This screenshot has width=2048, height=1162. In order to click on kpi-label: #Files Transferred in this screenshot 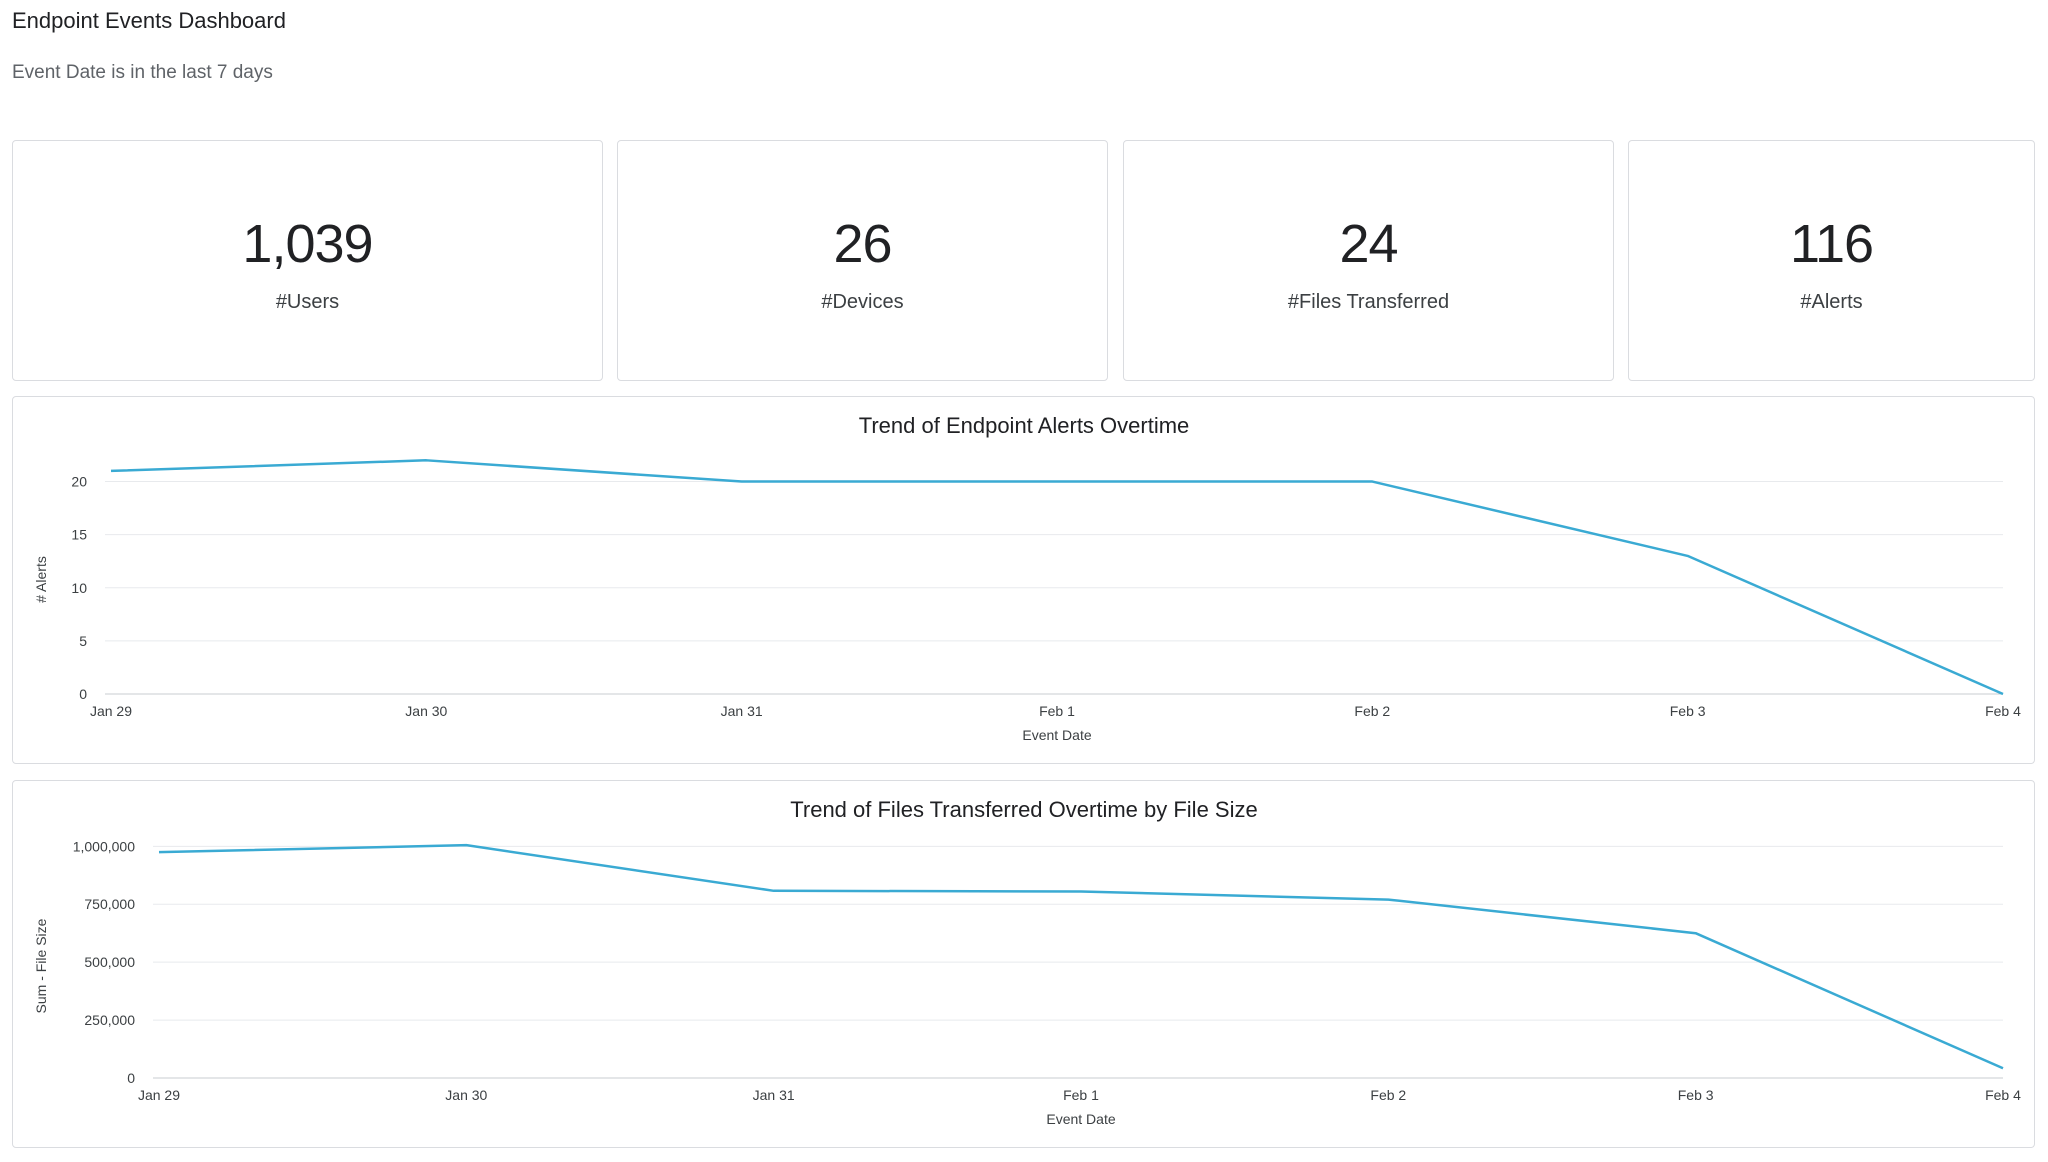, I will do `click(1368, 302)`.